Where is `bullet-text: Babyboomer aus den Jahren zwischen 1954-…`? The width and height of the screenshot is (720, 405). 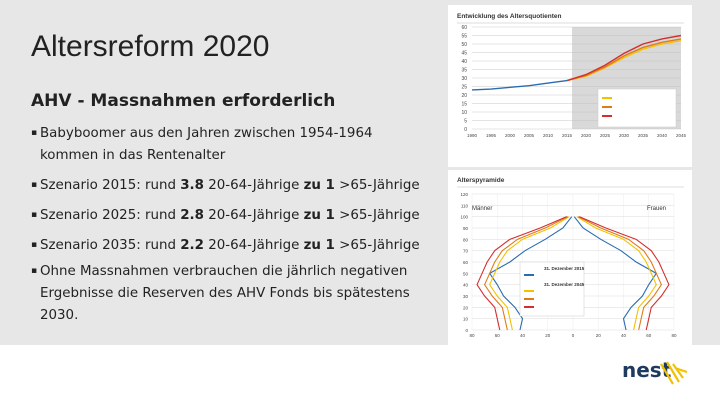
bullet-text: Babyboomer aus den Jahren zwischen 1954-… is located at coordinates (206, 133).